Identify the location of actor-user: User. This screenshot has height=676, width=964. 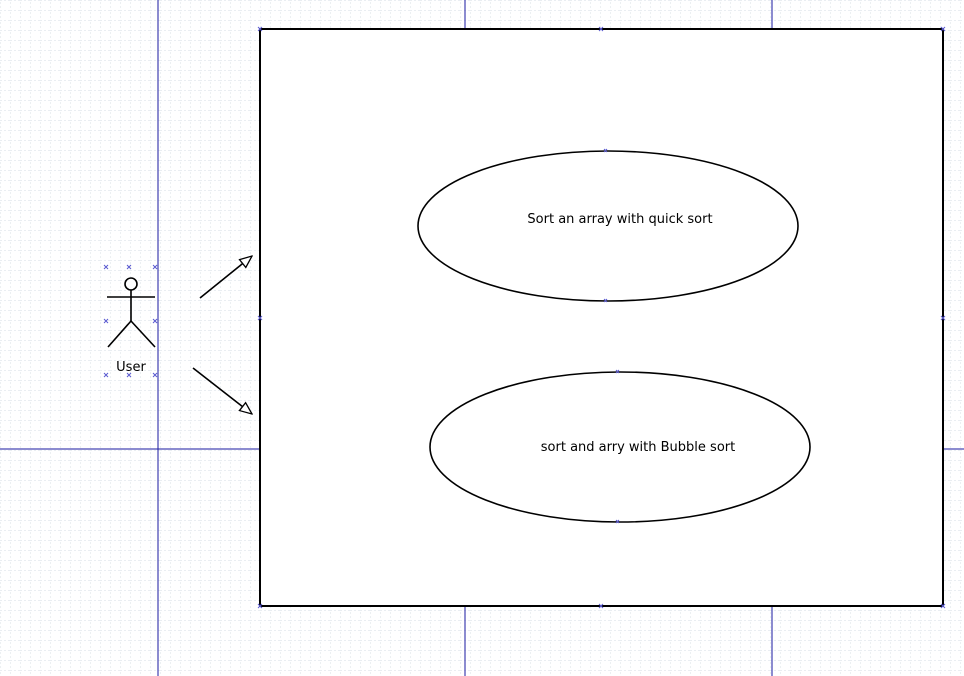
(130, 321).